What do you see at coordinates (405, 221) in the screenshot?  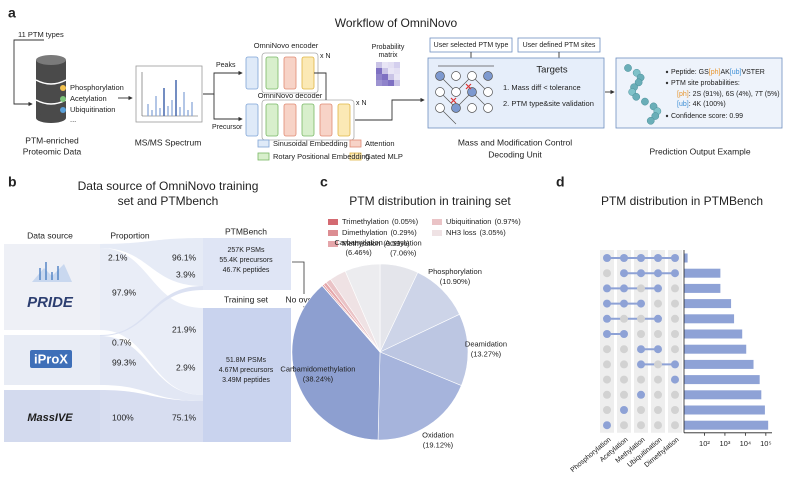 I see `legend-value: (0.05%)` at bounding box center [405, 221].